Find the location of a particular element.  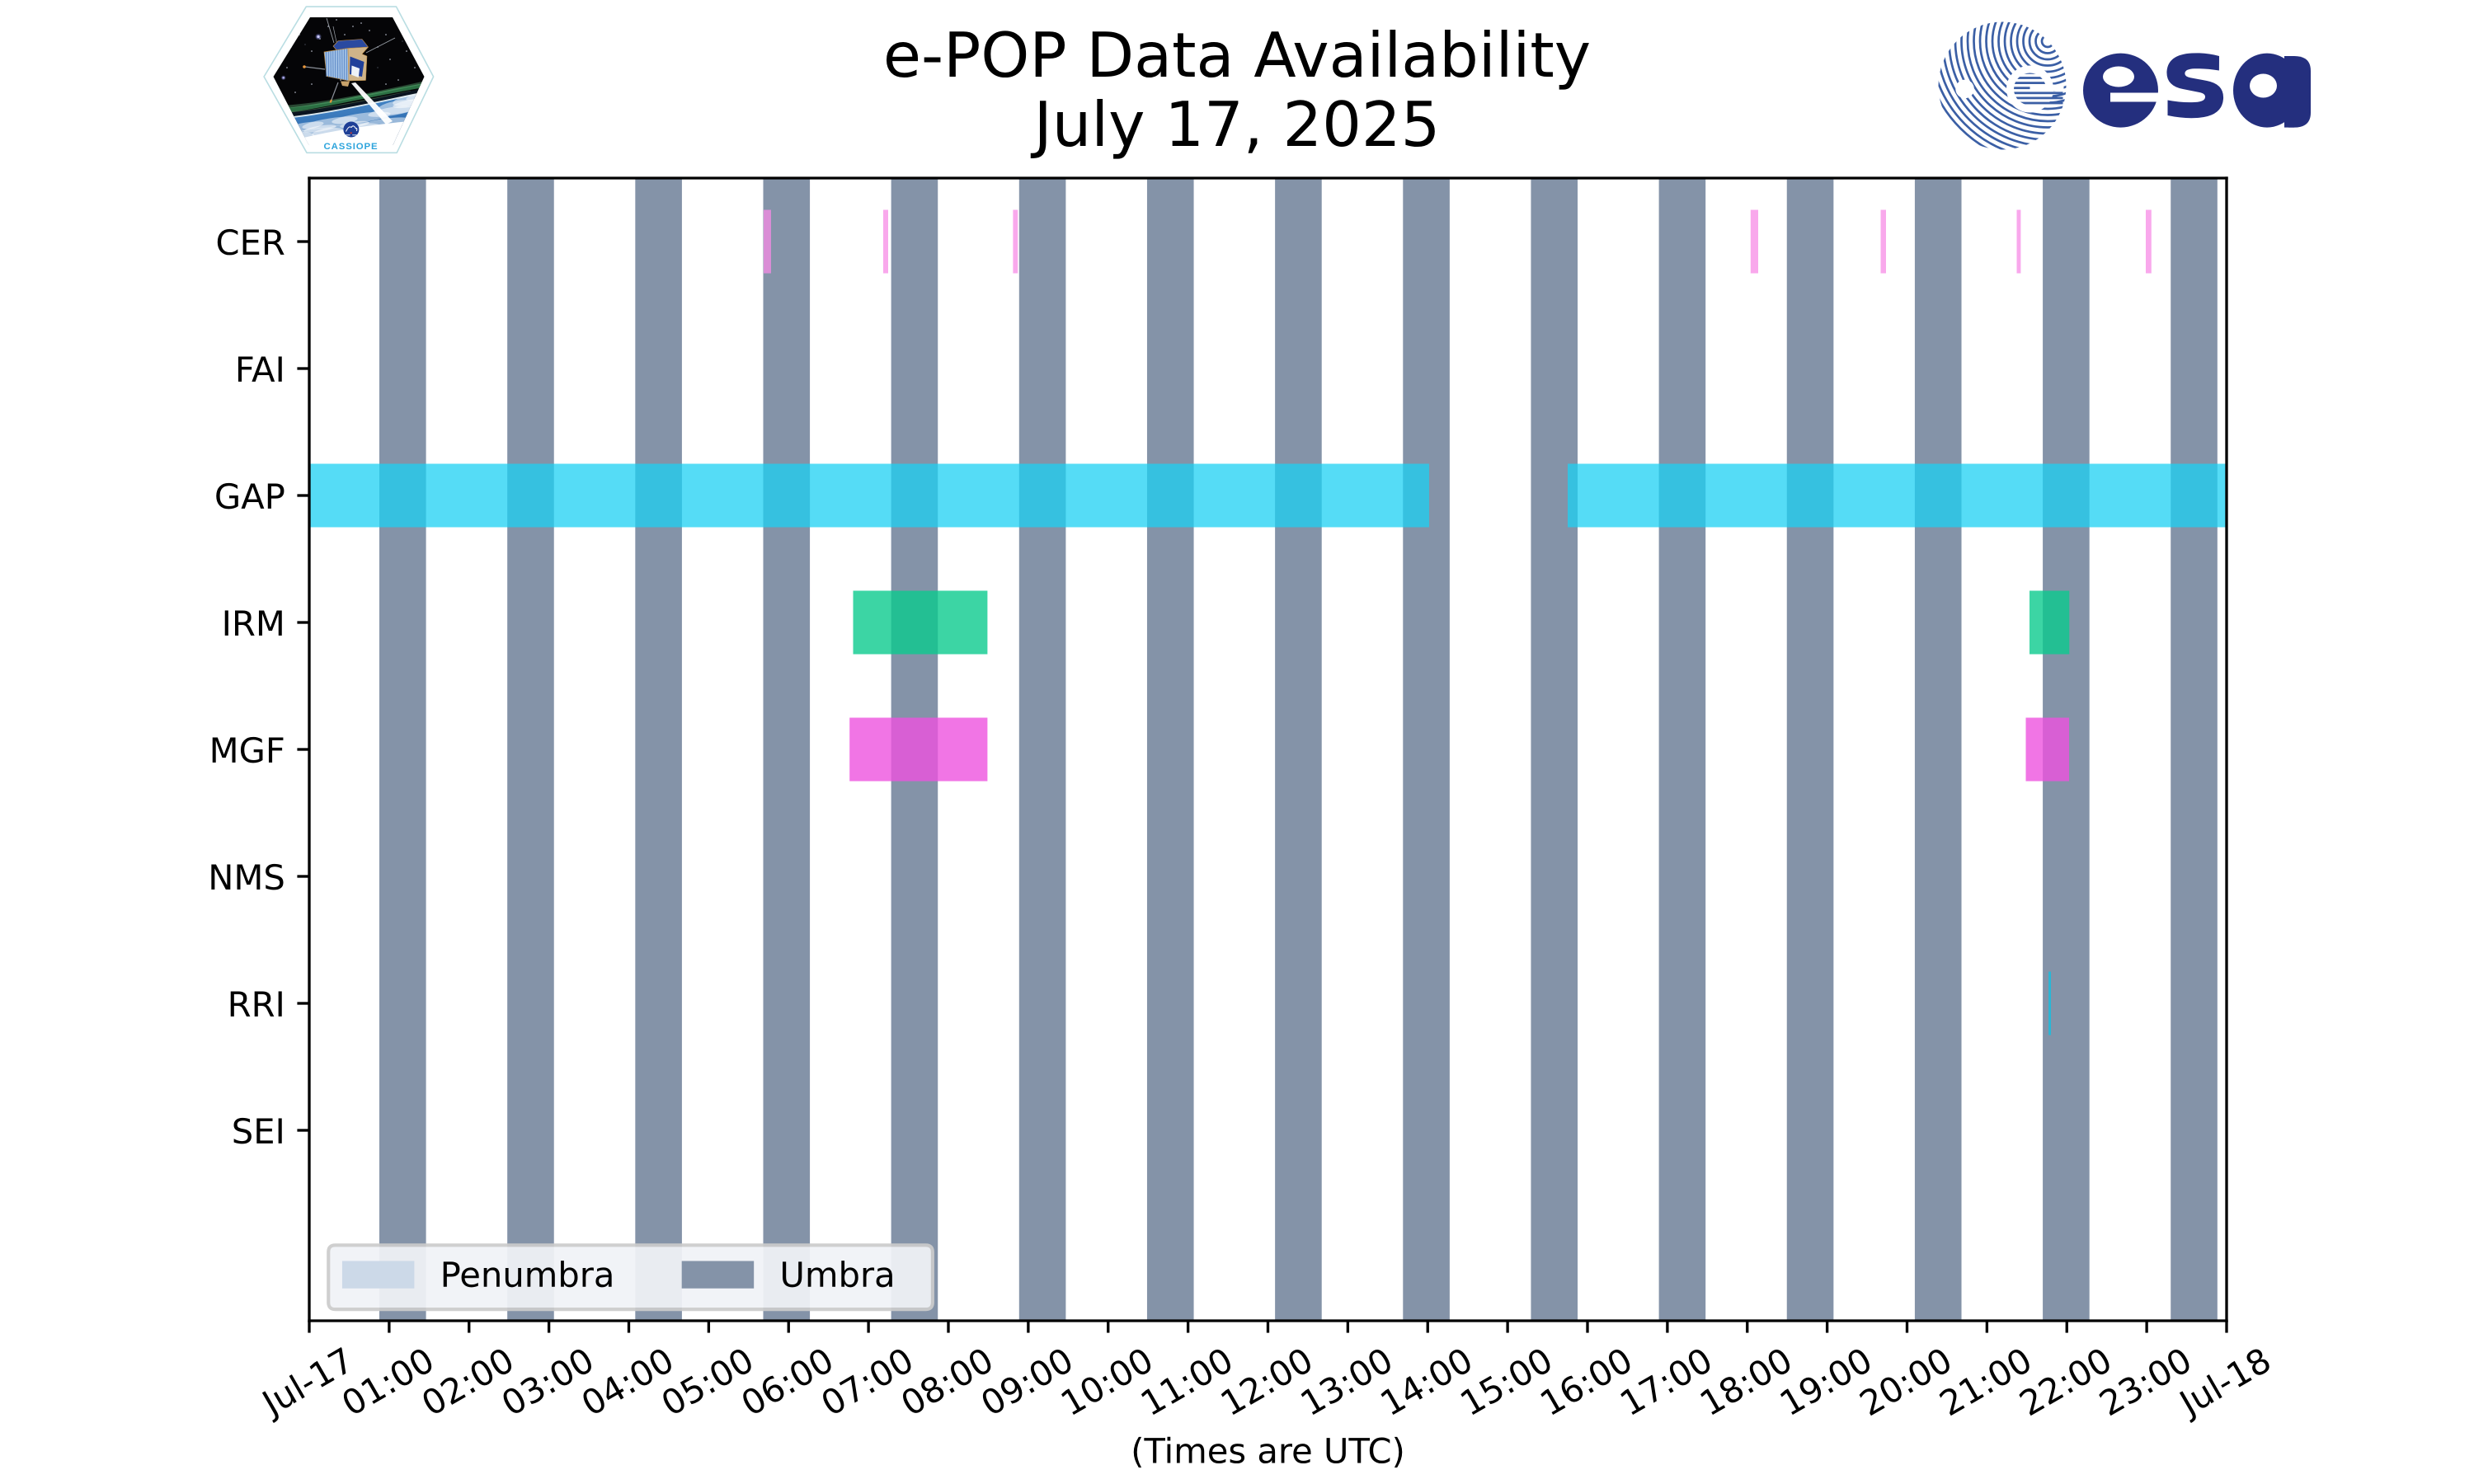

svg-text: CASSIOPE is located at coordinates (350, 147).